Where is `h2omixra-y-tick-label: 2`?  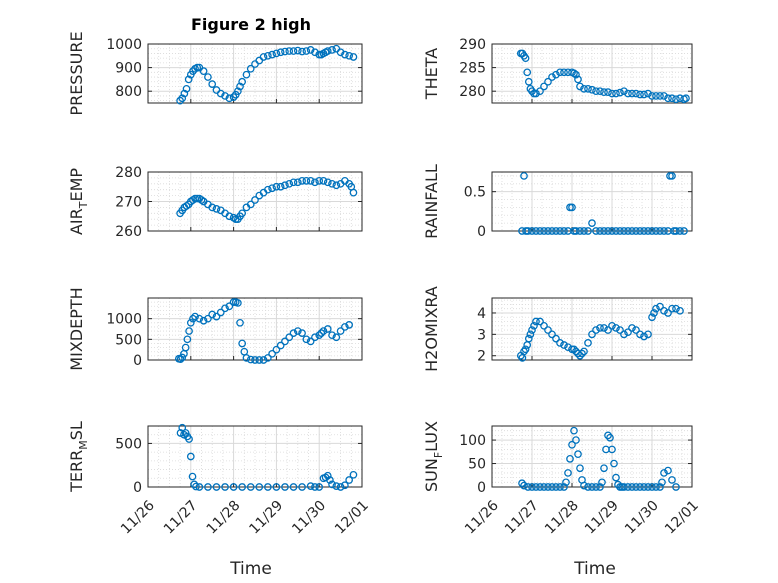
h2omixra-y-tick-label: 2 is located at coordinates (481, 357).